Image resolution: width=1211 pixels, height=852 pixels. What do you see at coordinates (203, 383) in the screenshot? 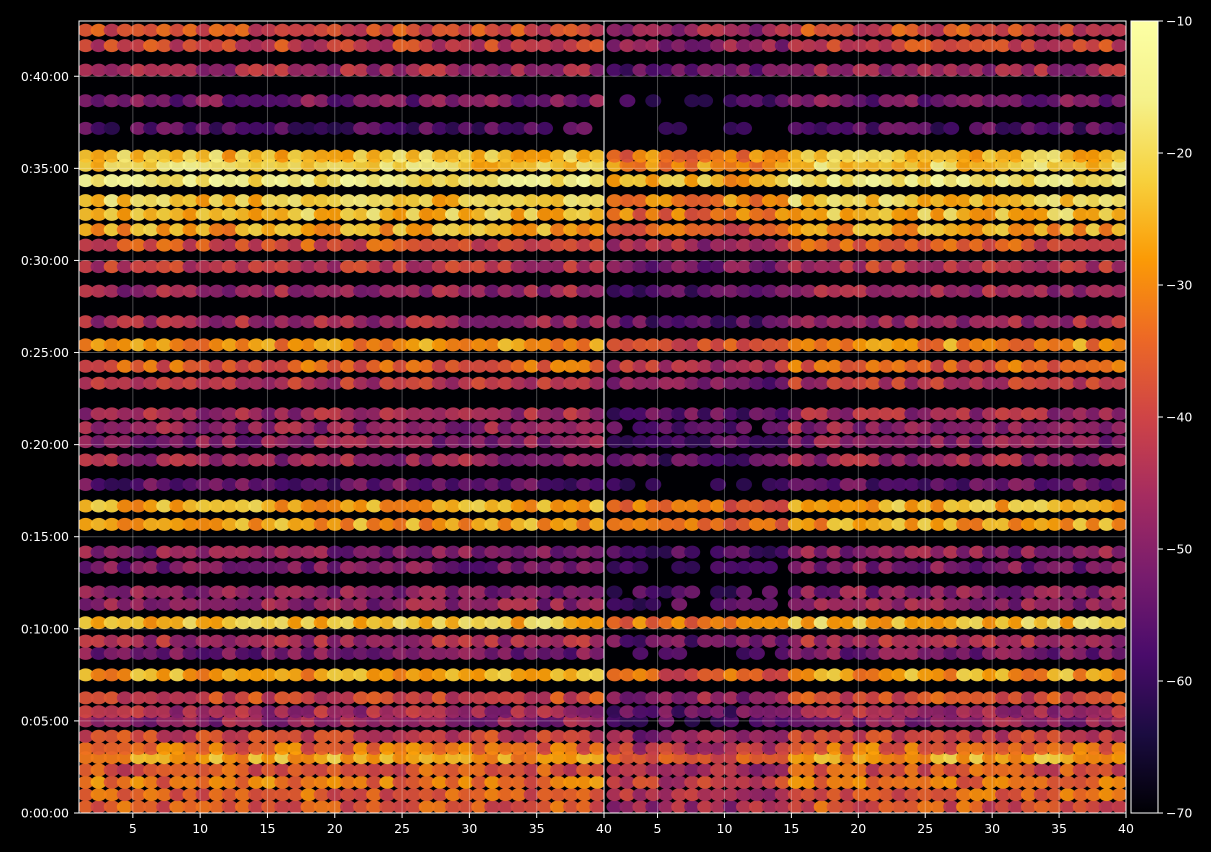
I see `heat-cell-p1-b25-c10` at bounding box center [203, 383].